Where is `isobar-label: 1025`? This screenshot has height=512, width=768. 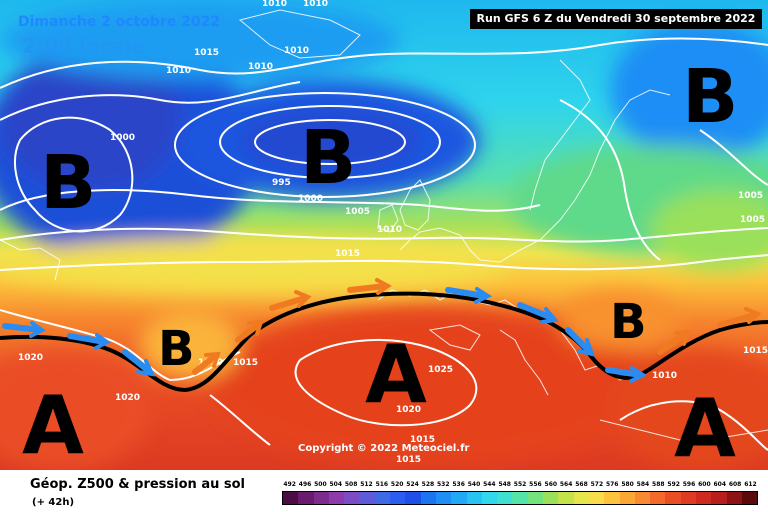
isobar-label: 1025 is located at coordinates (440, 370).